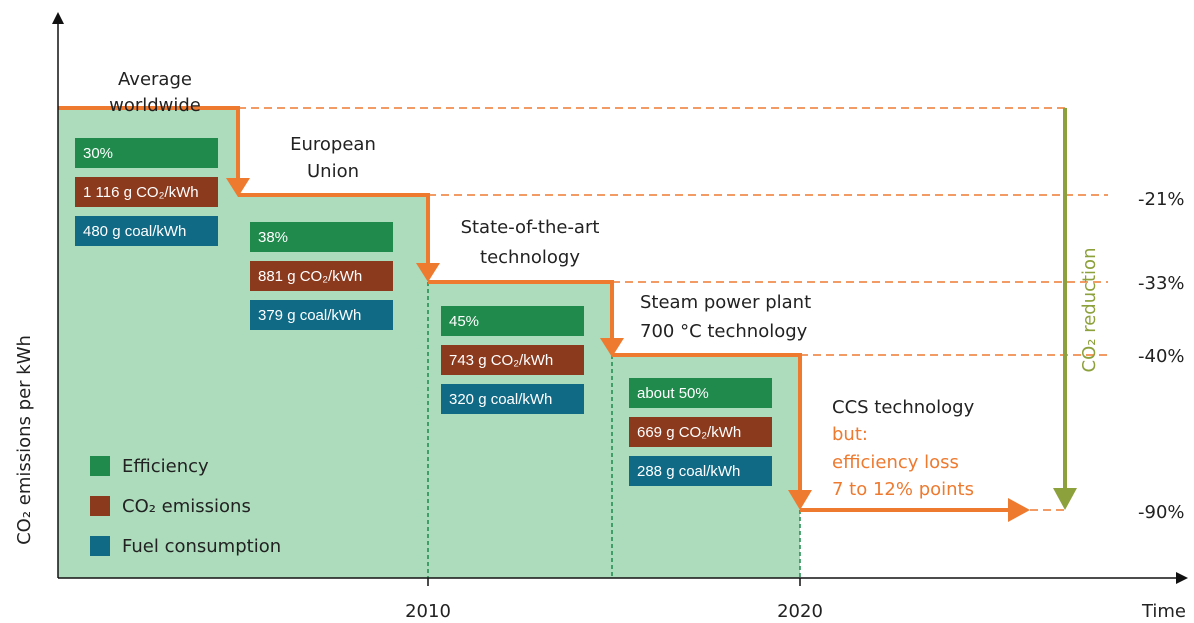  I want to click on y-arrow, so click(58, 18).